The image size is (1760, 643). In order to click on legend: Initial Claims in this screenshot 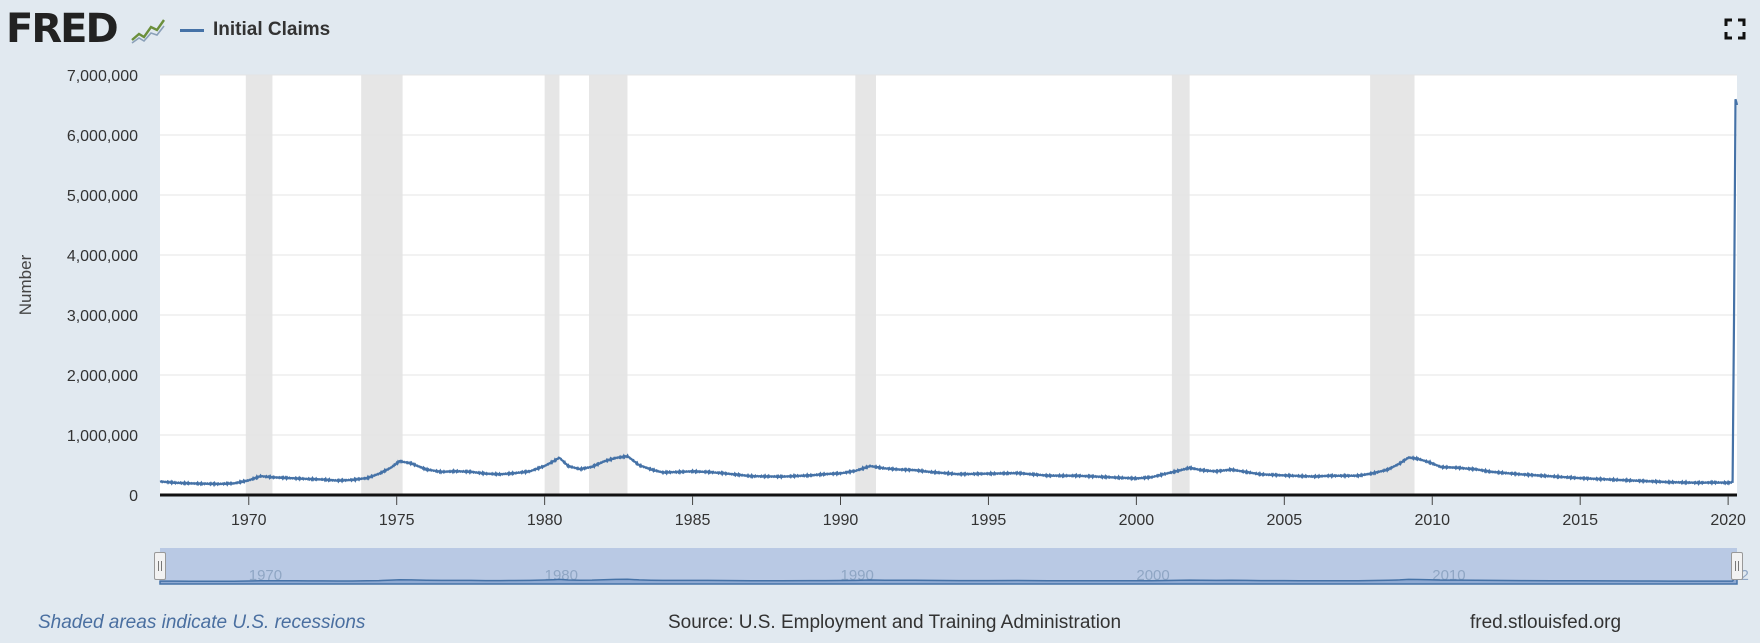, I will do `click(255, 30)`.